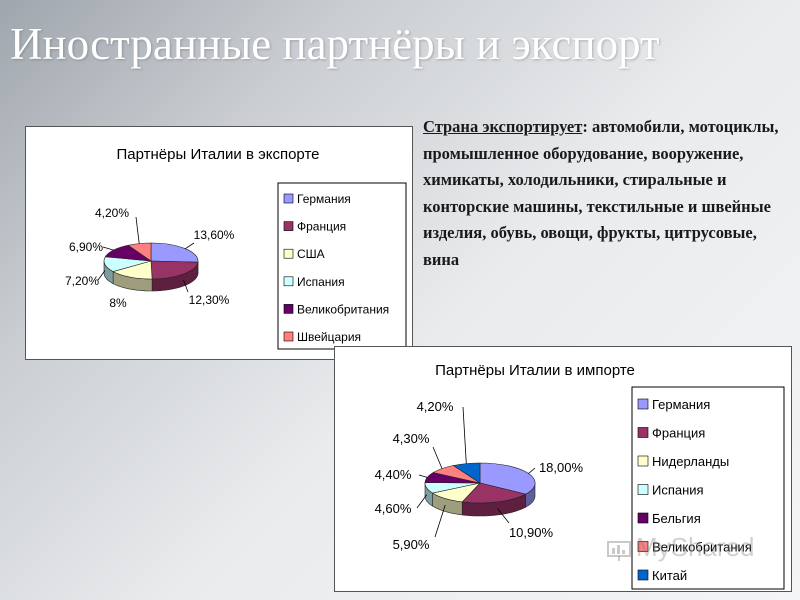 This screenshot has width=800, height=600. What do you see at coordinates (535, 370) in the screenshot?
I see `chart-title: Партнёры Италии в импорте` at bounding box center [535, 370].